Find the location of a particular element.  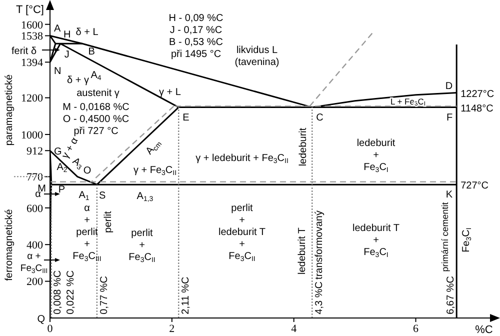

annotation: B - 0,53 %C is located at coordinates (196, 42).